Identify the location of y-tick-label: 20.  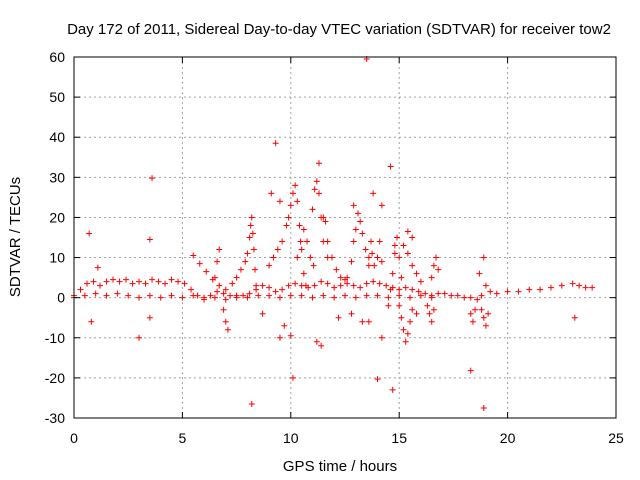
(57, 217).